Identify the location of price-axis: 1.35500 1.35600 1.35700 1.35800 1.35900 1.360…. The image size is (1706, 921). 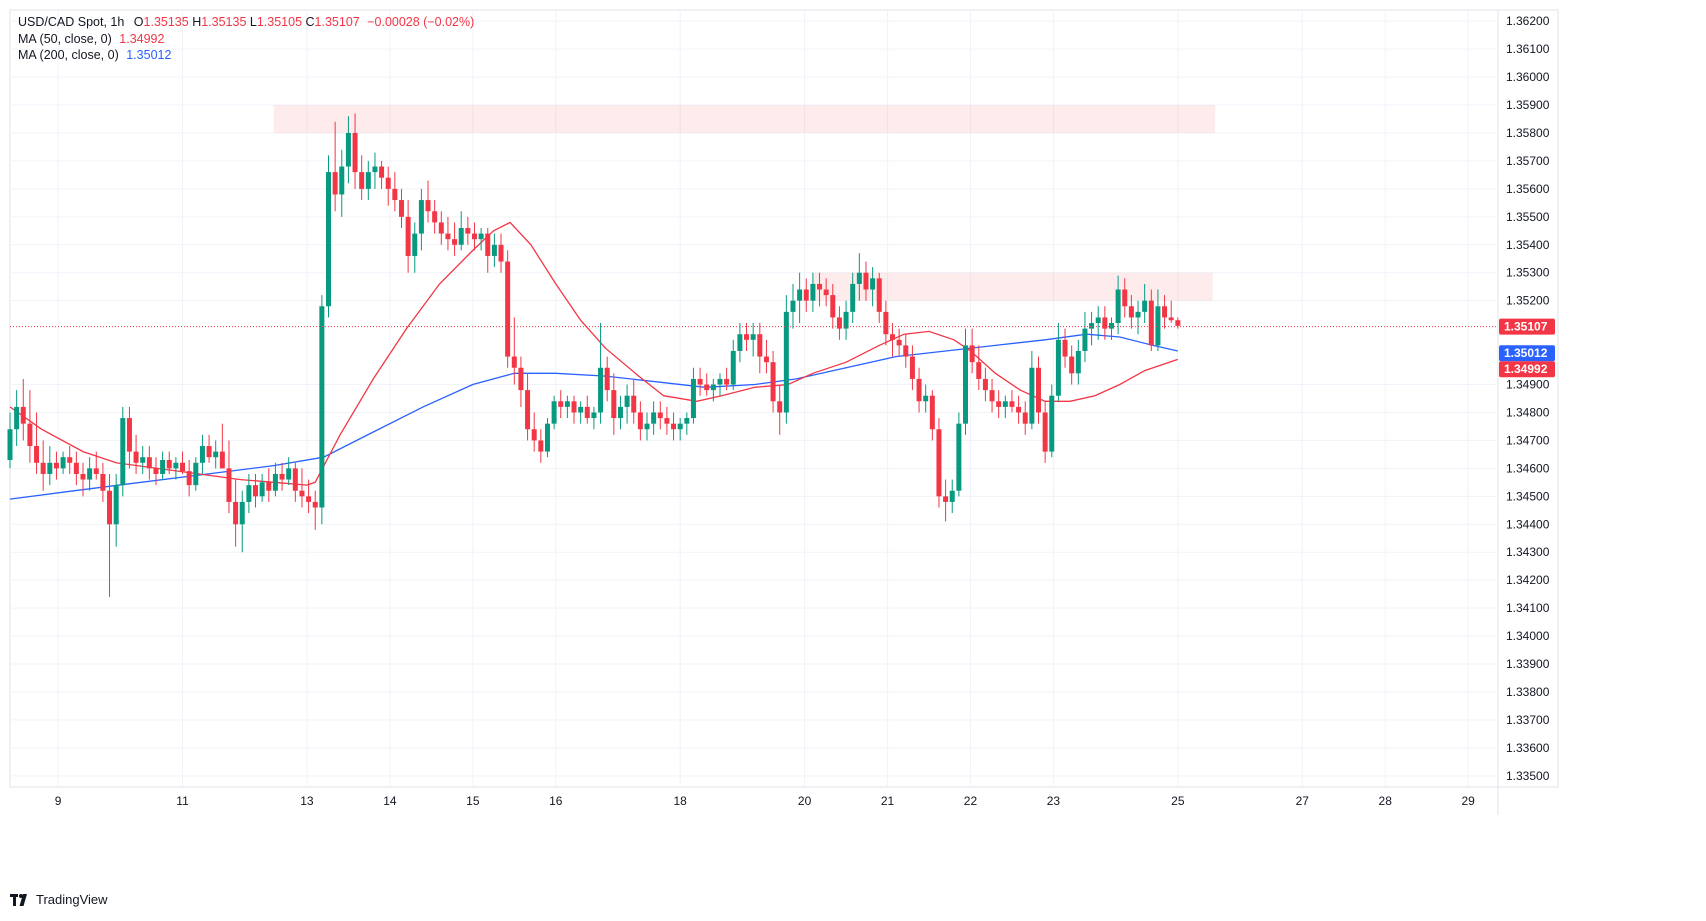
(1528, 398).